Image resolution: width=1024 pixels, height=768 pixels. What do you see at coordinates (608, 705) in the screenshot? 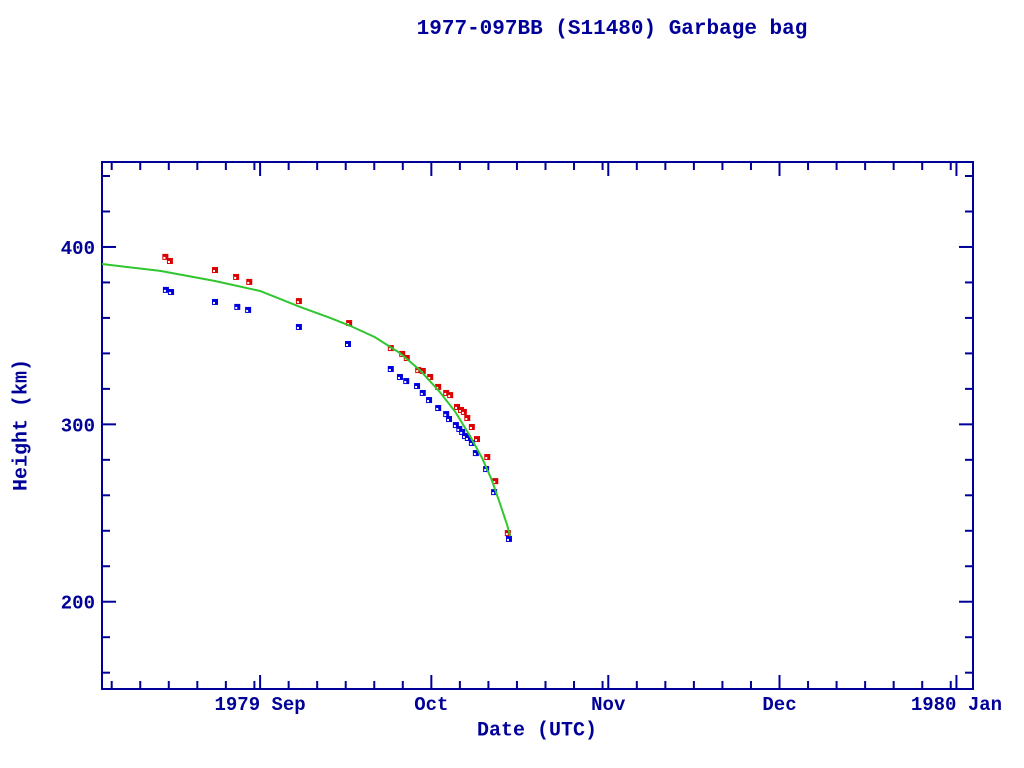
I see `x-tick-label: Nov` at bounding box center [608, 705].